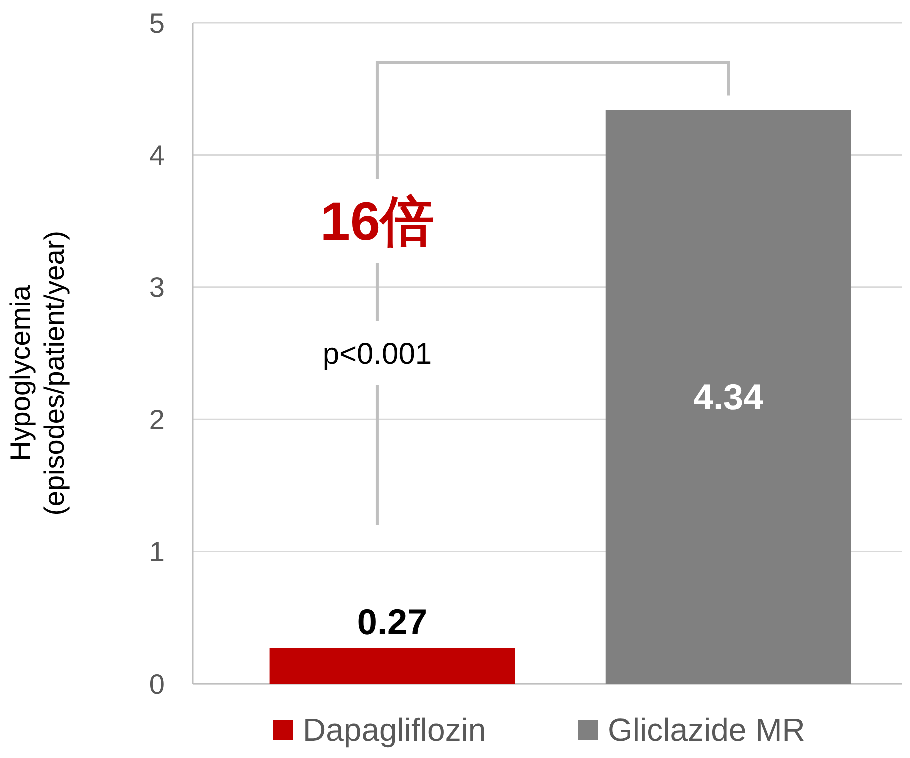 Image resolution: width=910 pixels, height=758 pixels. I want to click on data-label: 4.34, so click(728, 397).